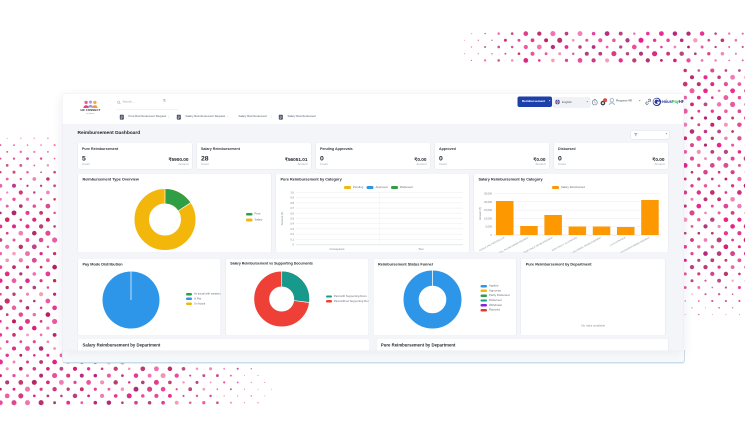 This screenshot has height=425, width=745. What do you see at coordinates (292, 213) in the screenshot?
I see `svg-text: 0.6` at bounding box center [292, 213].